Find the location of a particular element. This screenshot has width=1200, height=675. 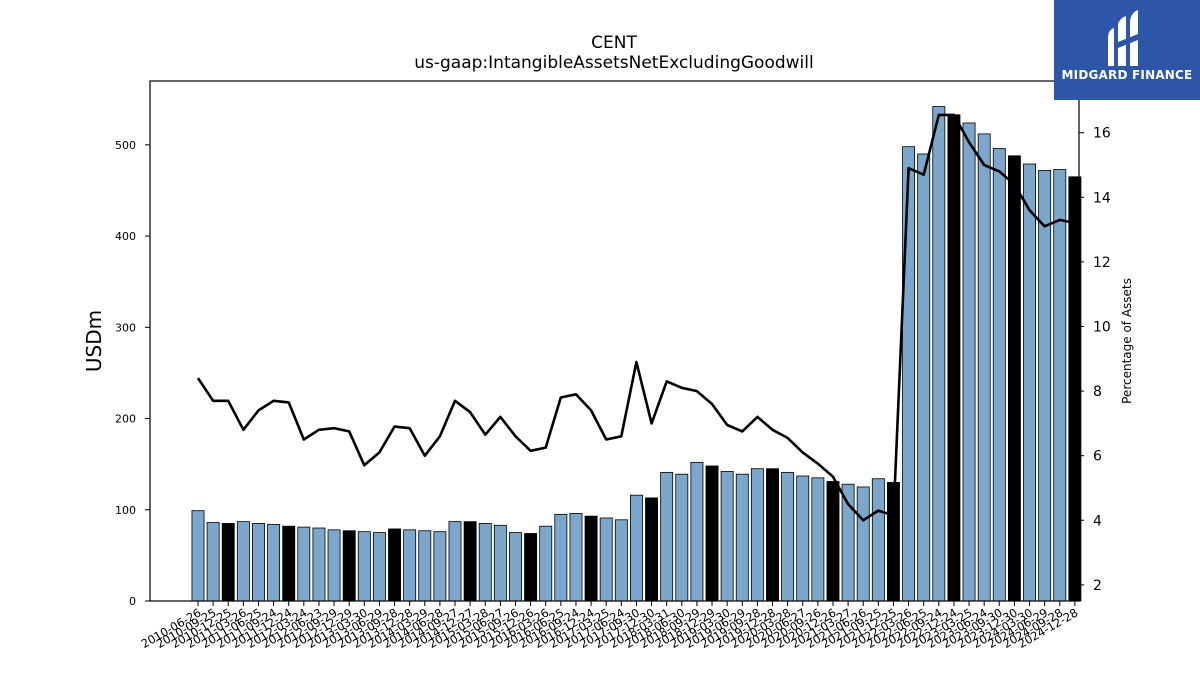

midgard-logo-icon is located at coordinates (1123, 38).